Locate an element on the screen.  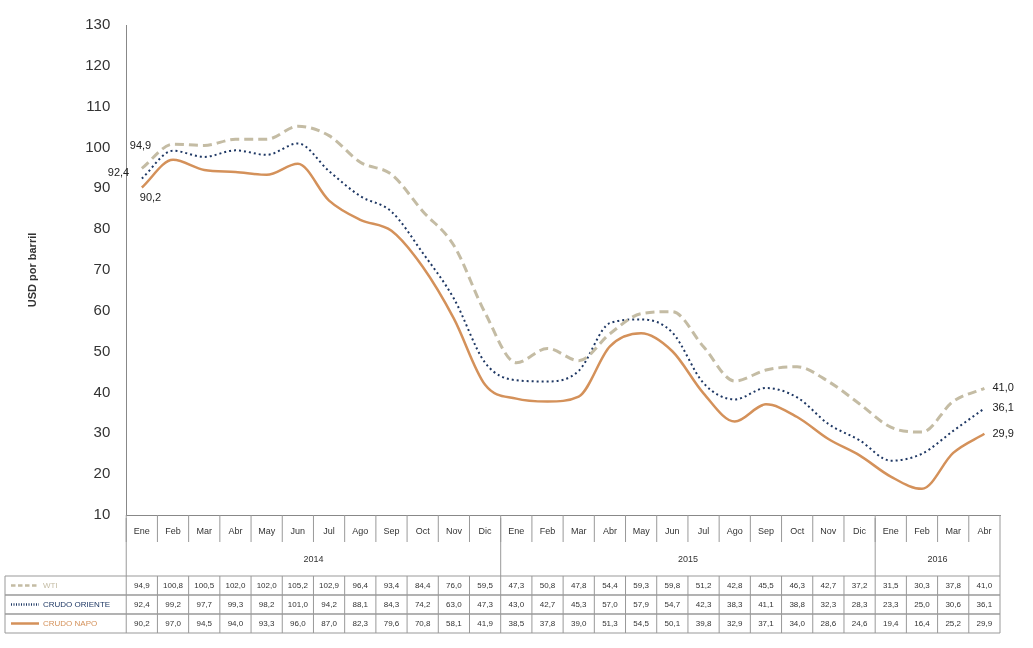
data-label: 76,0 is located at coordinates (454, 585).